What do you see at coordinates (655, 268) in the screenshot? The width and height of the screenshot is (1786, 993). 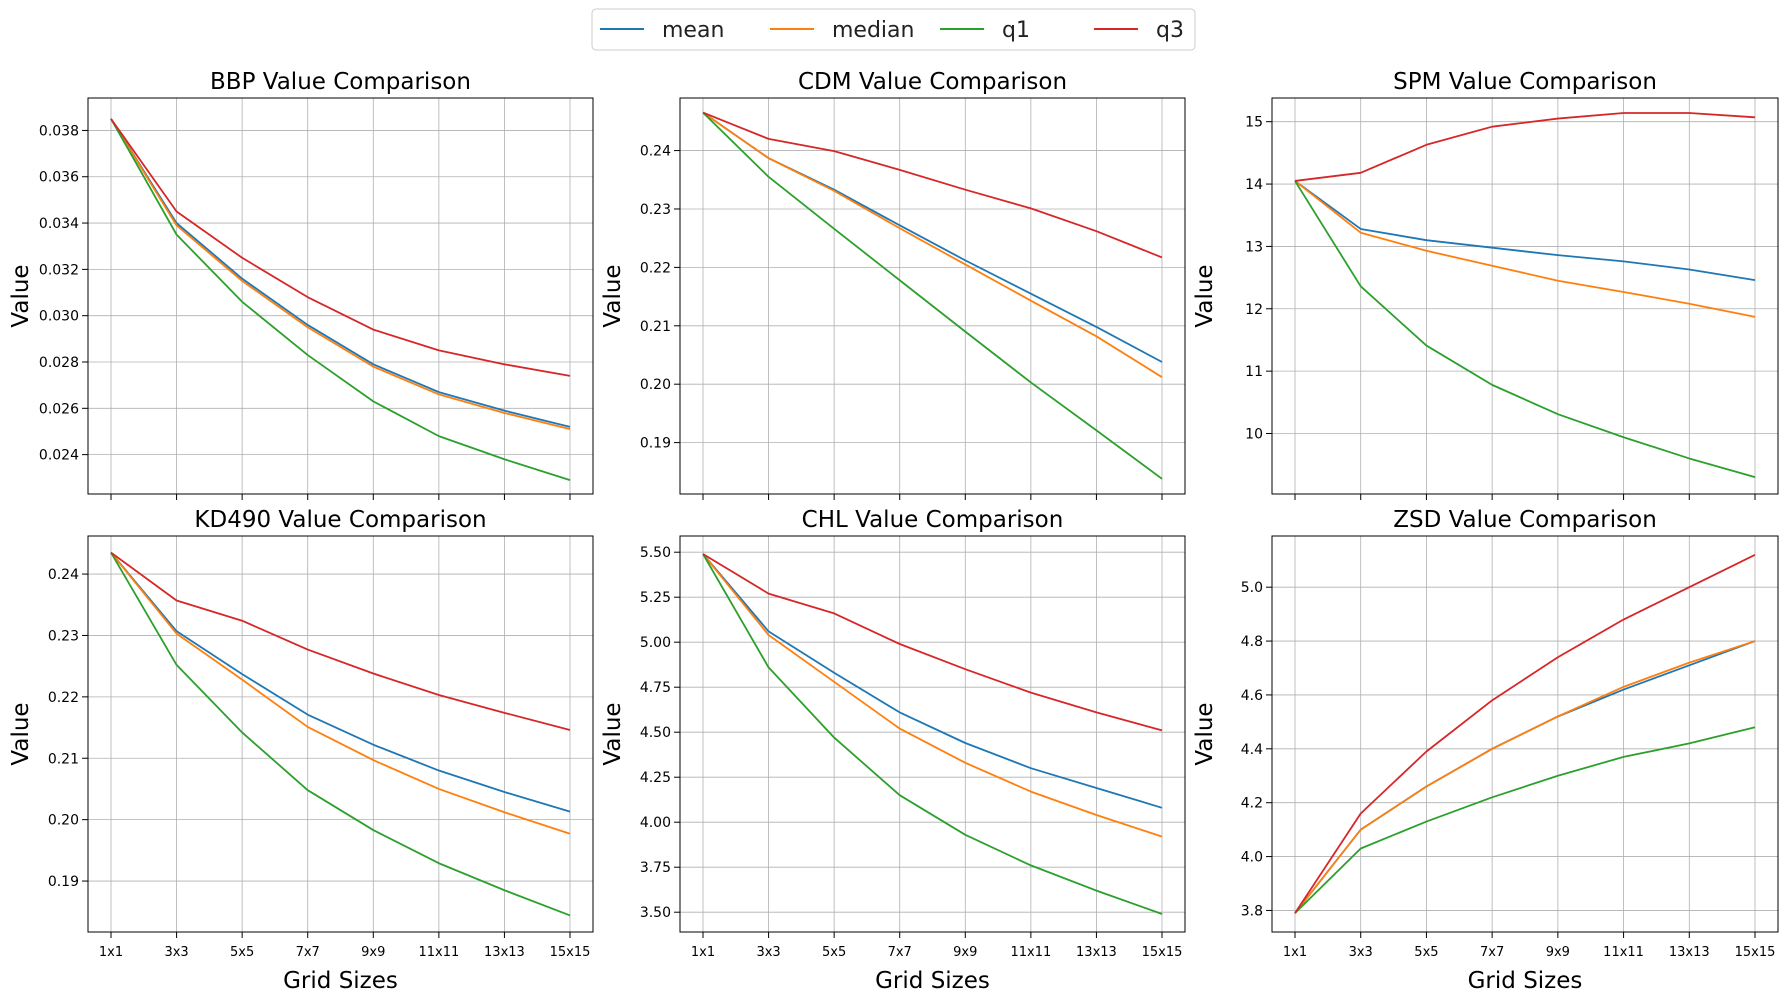 I see `y-tick-label: 0.22` at bounding box center [655, 268].